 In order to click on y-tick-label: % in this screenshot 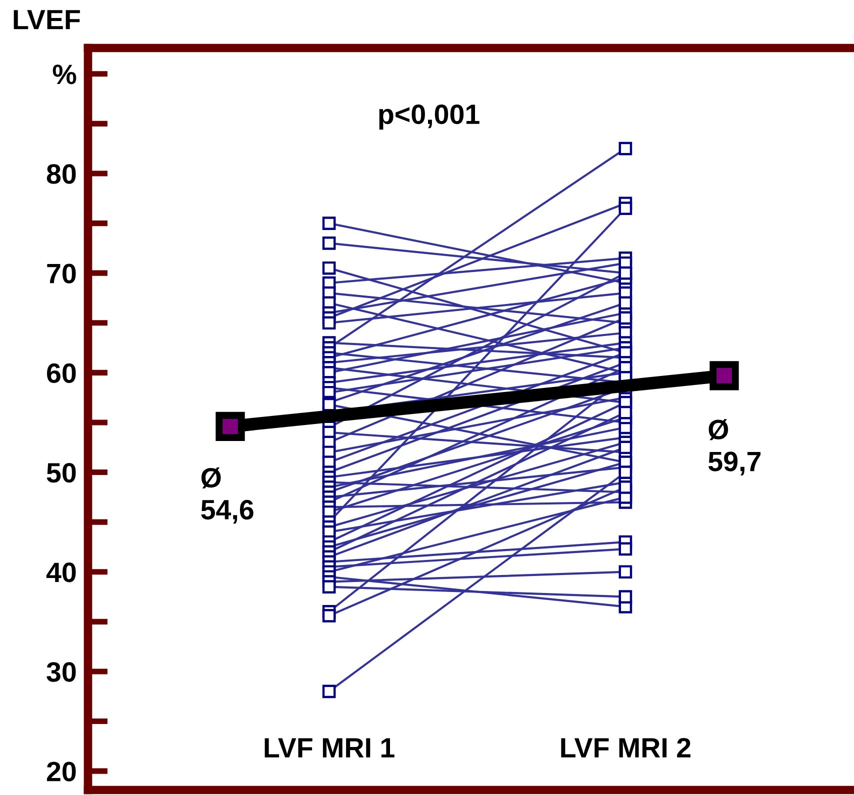, I will do `click(64, 74)`.